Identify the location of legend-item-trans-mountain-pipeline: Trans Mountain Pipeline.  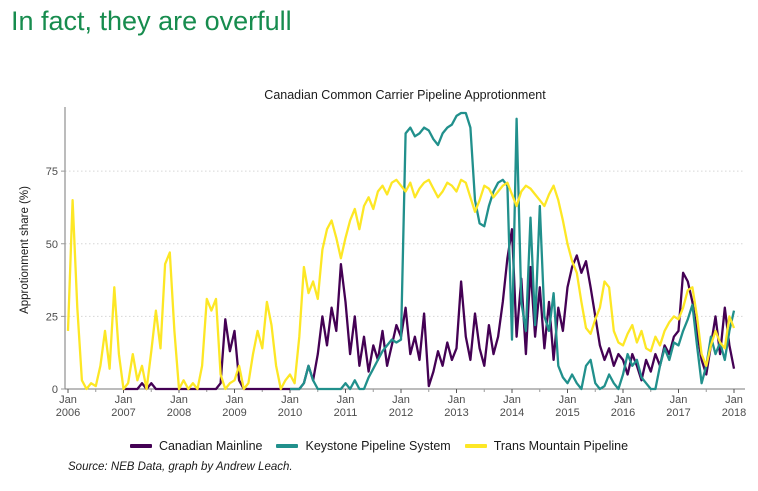
(546, 446).